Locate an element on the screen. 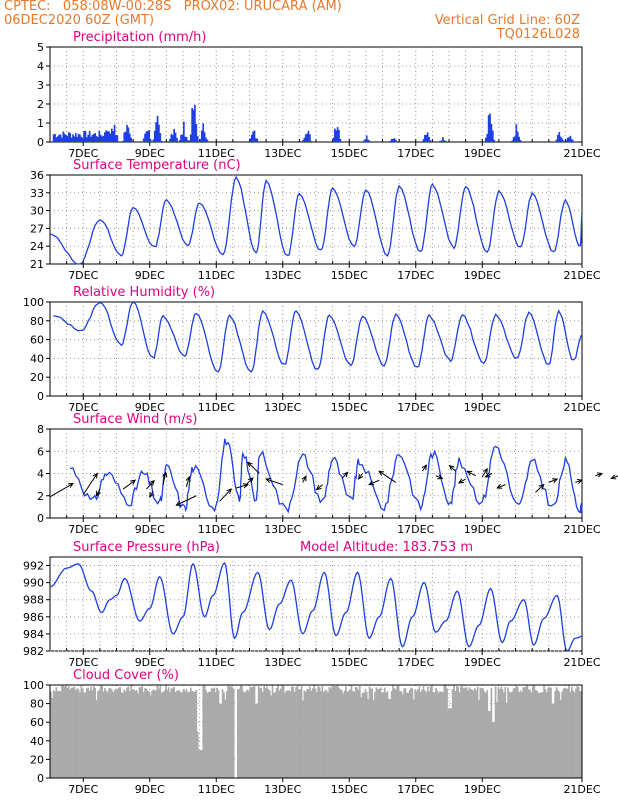 This screenshot has width=618, height=800. x-tick-label: 11DEC is located at coordinates (216, 153).